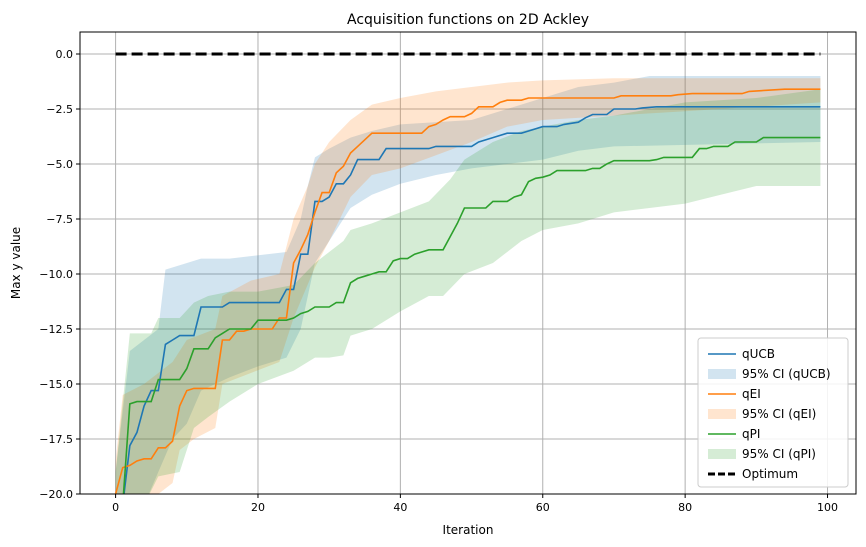 This screenshot has height=547, width=866. What do you see at coordinates (770, 474) in the screenshot?
I see `legend-label: Optimum` at bounding box center [770, 474].